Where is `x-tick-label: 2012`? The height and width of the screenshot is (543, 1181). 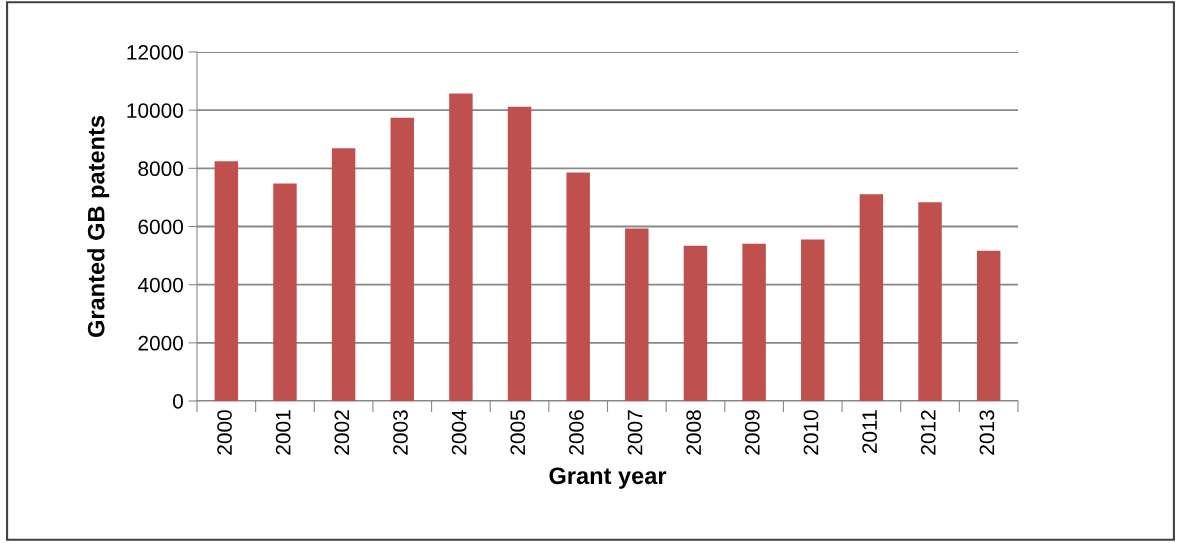 x-tick-label: 2012 is located at coordinates (928, 432).